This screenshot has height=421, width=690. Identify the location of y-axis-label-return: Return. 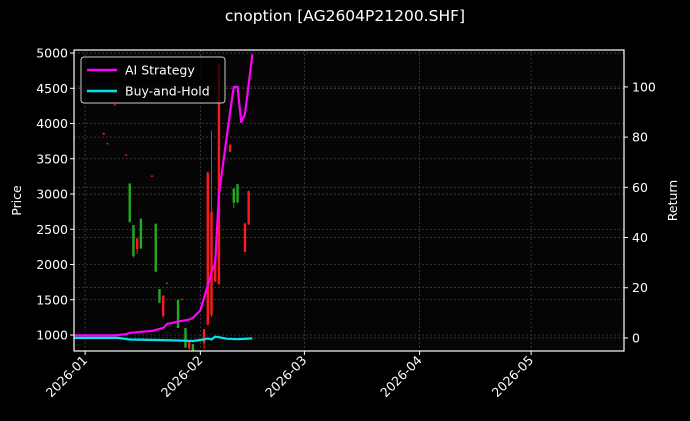
(672, 200).